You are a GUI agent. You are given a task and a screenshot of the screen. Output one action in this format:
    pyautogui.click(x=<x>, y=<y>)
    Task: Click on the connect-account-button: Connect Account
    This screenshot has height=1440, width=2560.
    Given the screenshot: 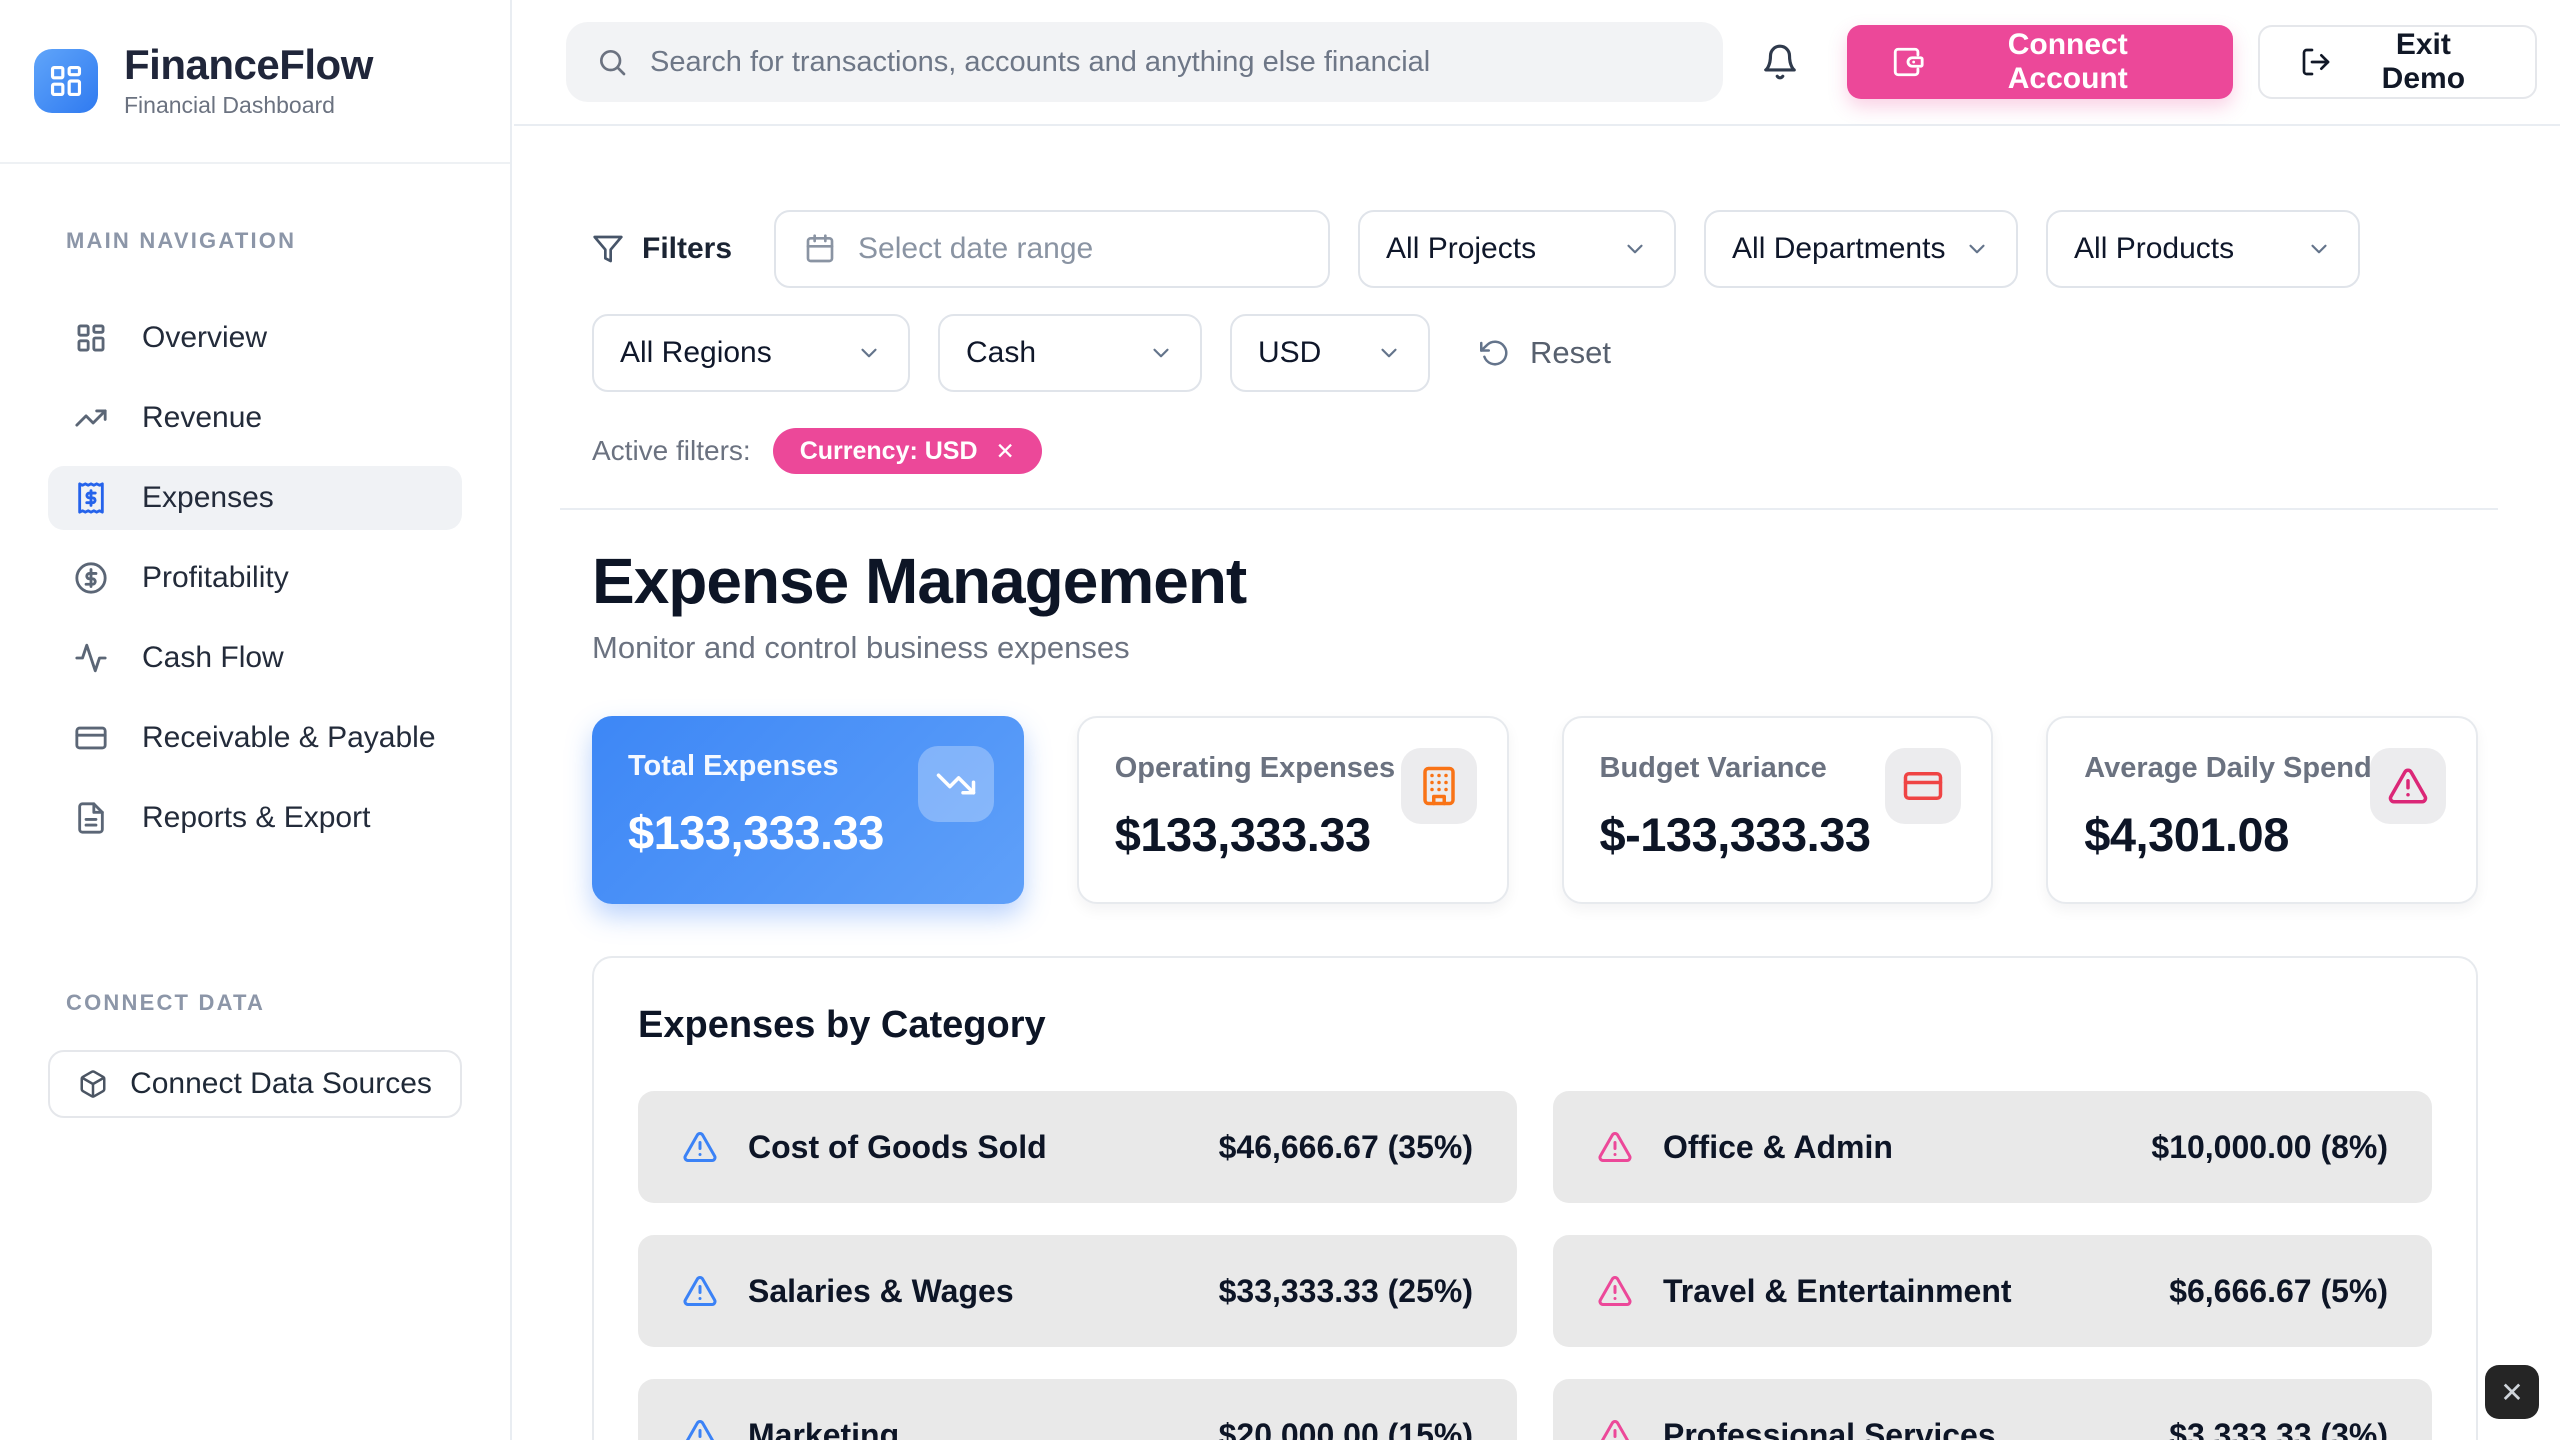 What is the action you would take?
    pyautogui.click(x=2039, y=62)
    